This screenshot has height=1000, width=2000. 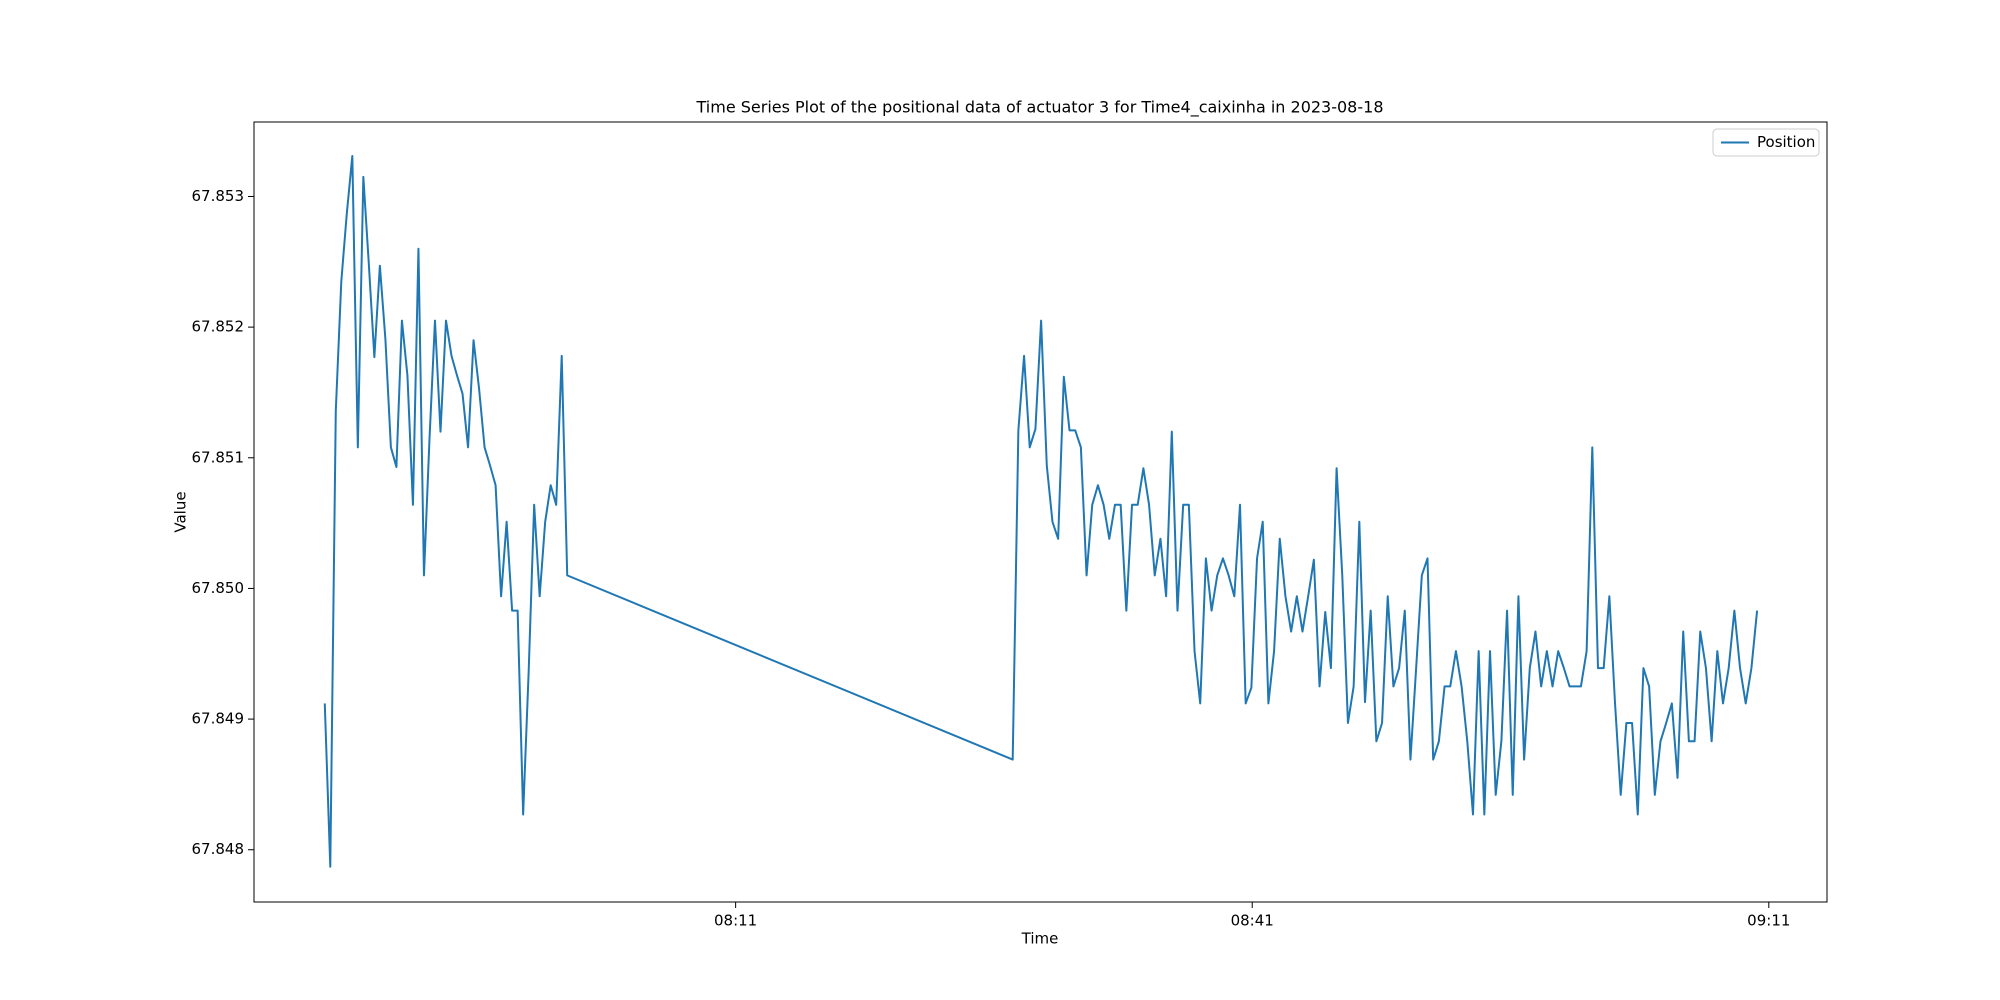 I want to click on x-tick-label: 08:41, so click(x=1252, y=921).